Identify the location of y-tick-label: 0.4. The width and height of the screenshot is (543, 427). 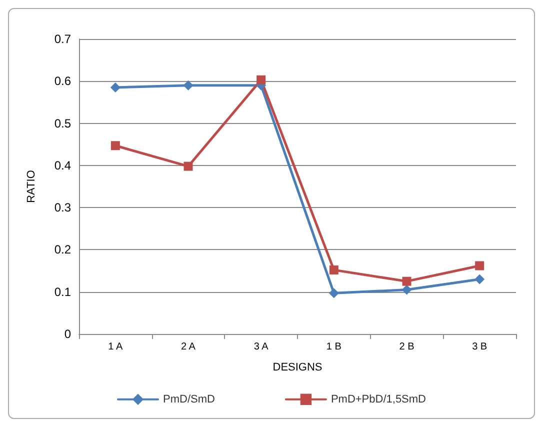
(63, 165).